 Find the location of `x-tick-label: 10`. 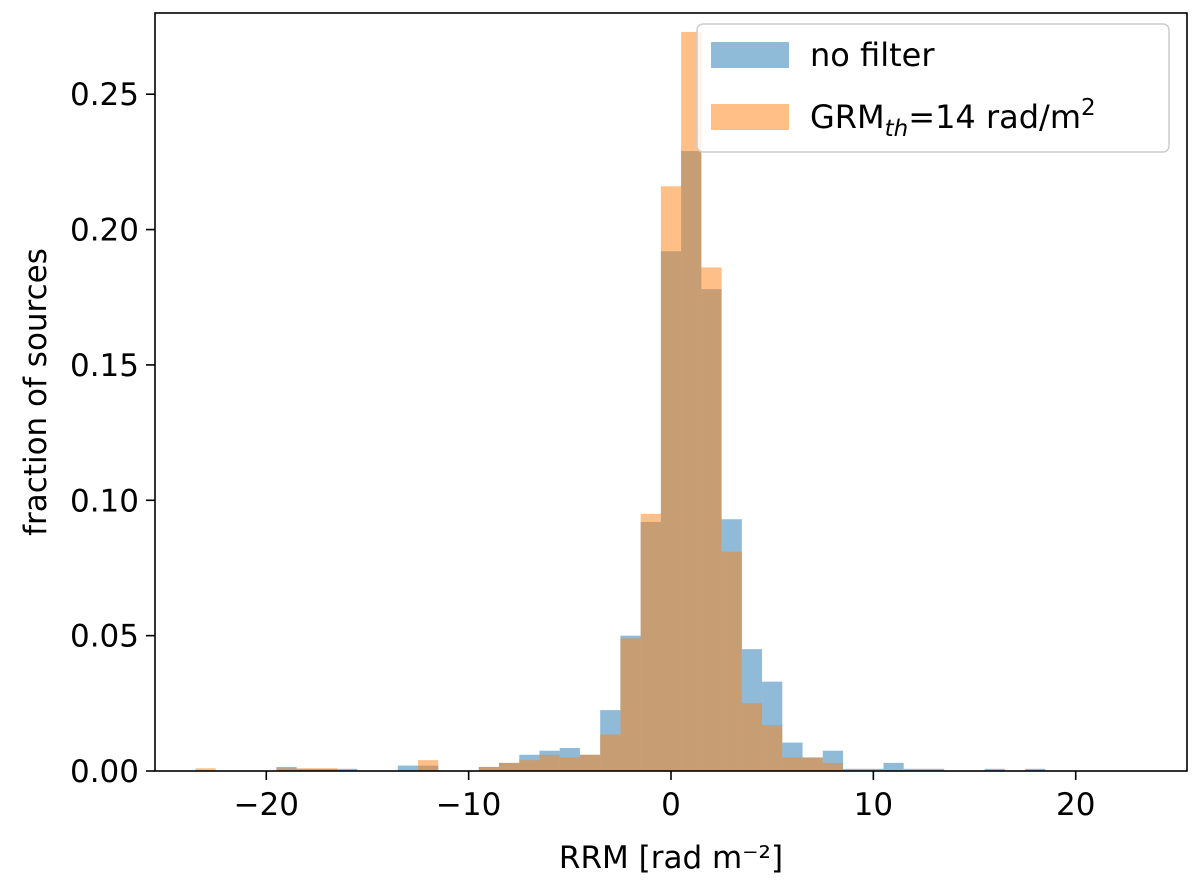

x-tick-label: 10 is located at coordinates (873, 805).